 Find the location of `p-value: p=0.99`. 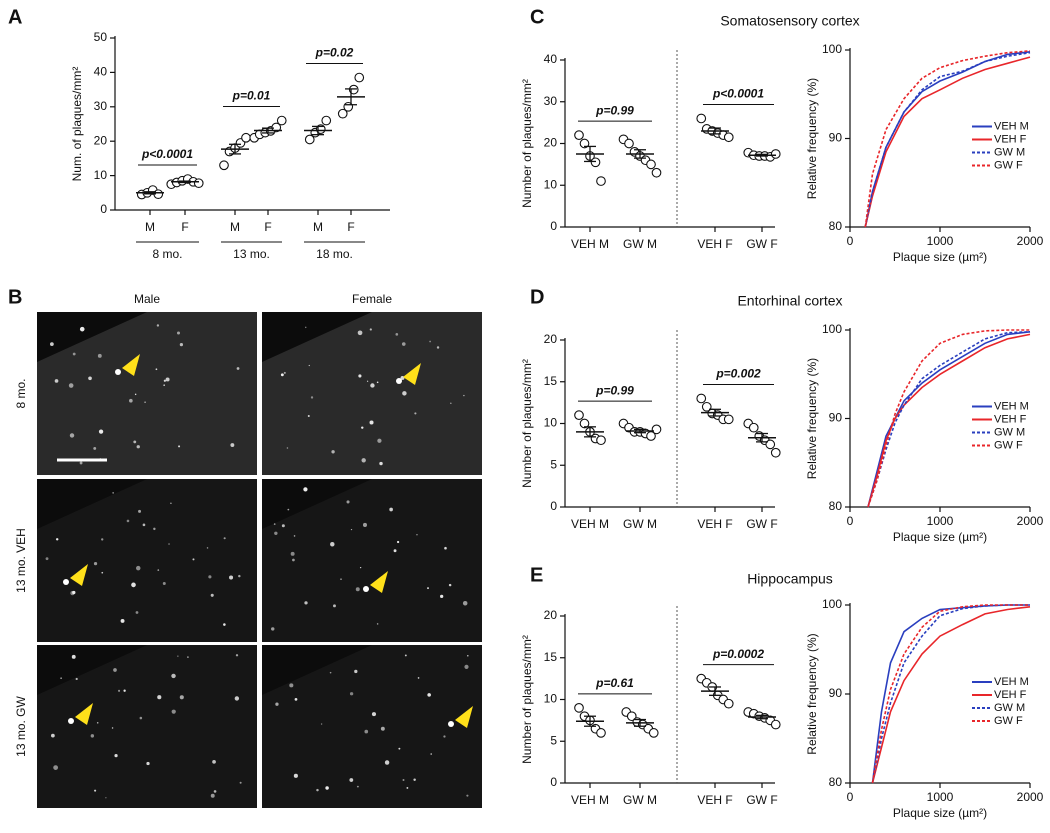

p-value: p=0.99 is located at coordinates (614, 110).